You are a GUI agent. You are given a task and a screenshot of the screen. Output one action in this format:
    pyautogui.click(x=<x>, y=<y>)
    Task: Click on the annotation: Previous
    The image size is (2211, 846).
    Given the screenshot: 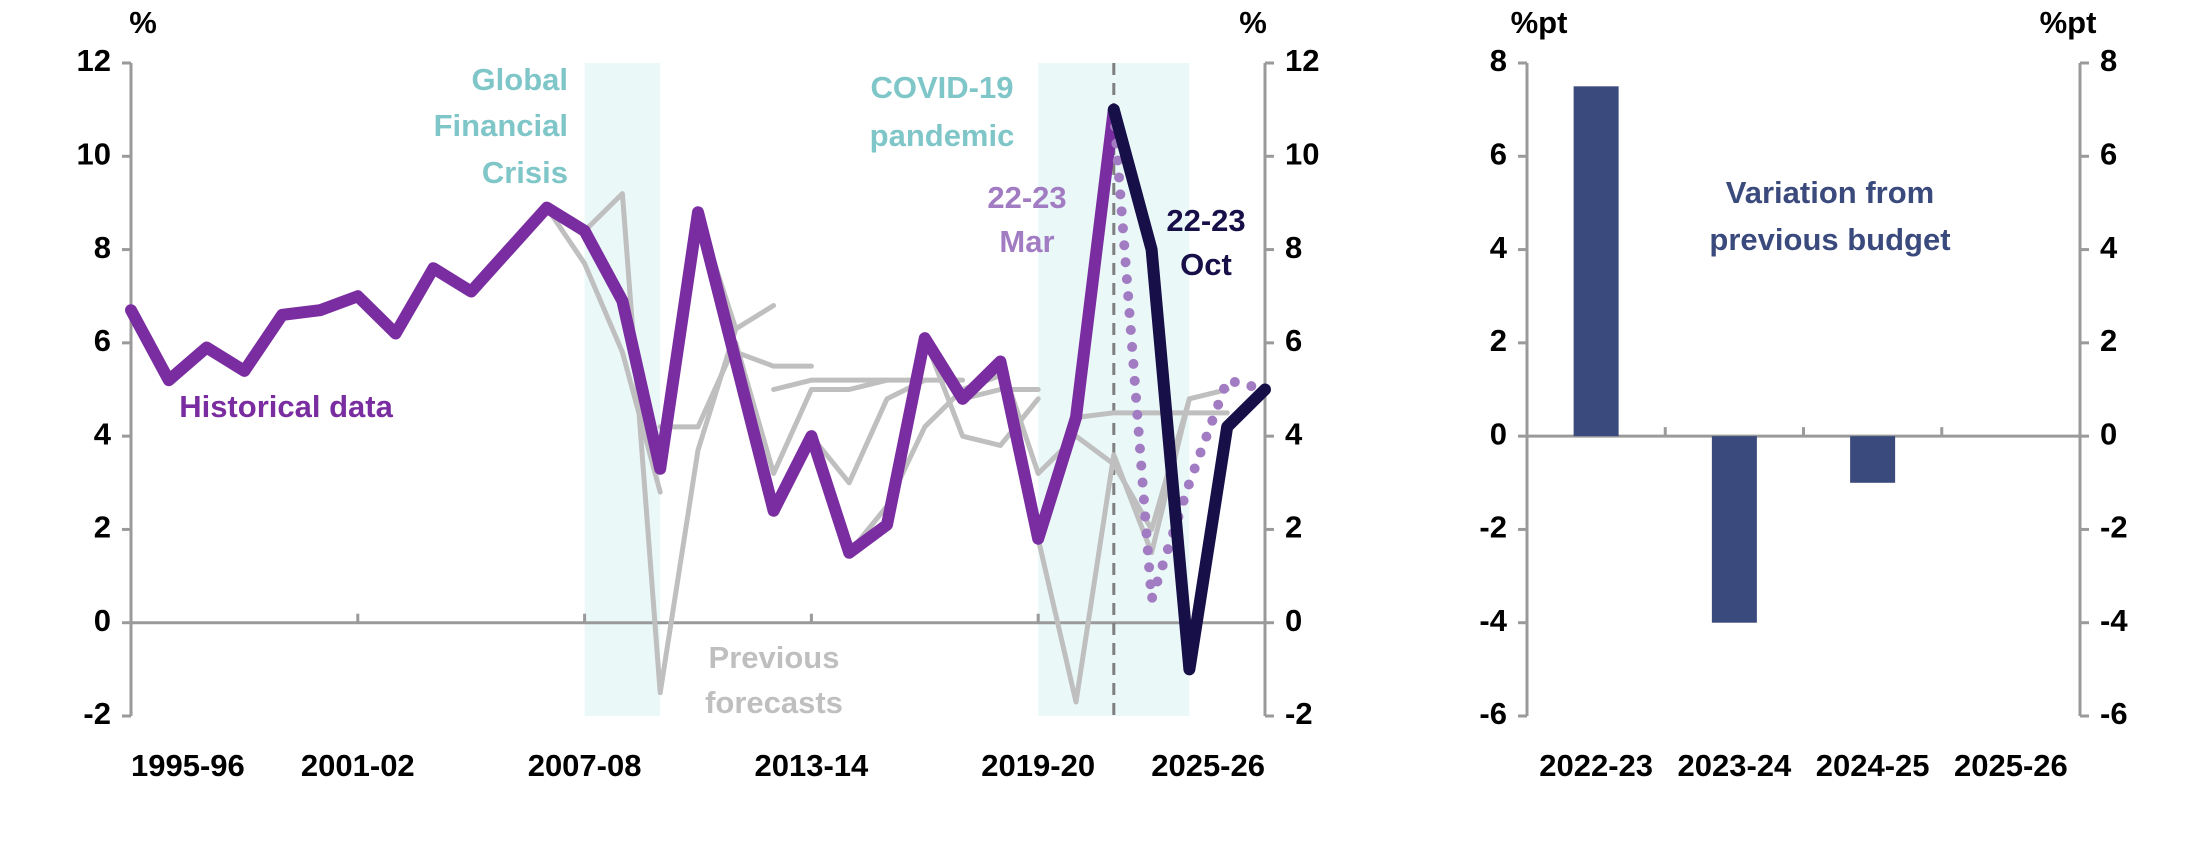 What is the action you would take?
    pyautogui.click(x=774, y=657)
    